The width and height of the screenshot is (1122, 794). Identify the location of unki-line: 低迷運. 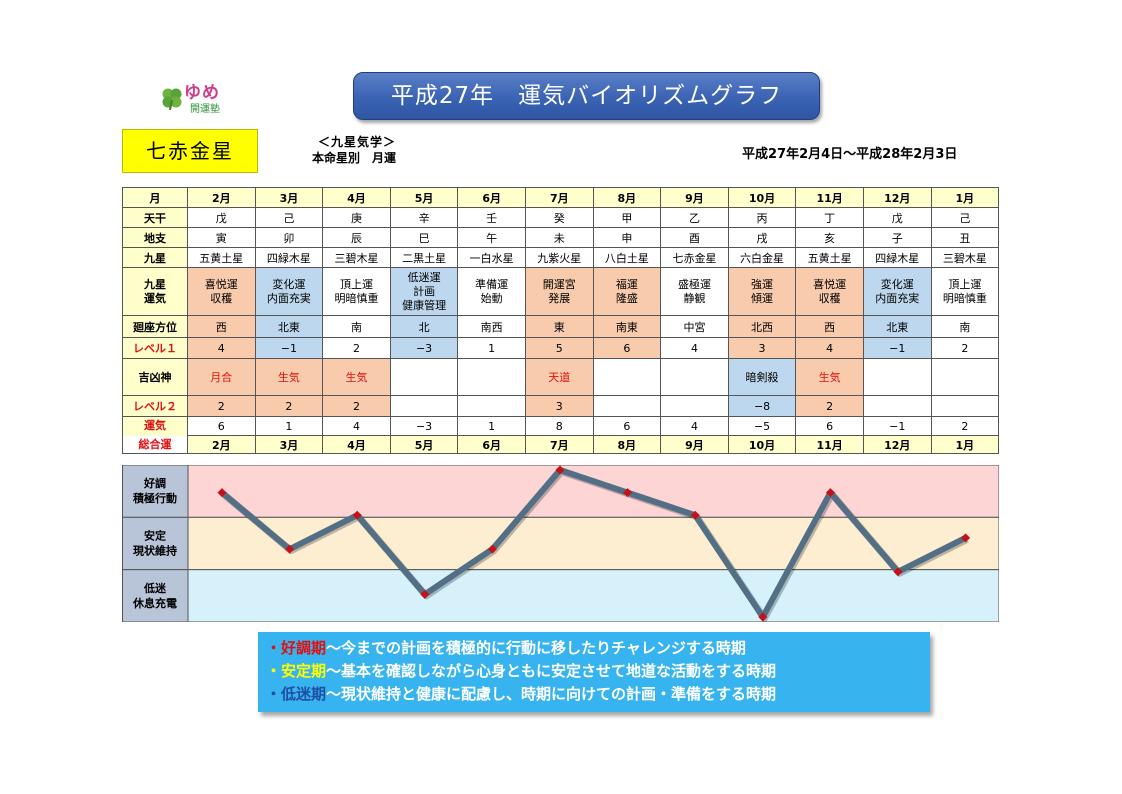
(424, 277).